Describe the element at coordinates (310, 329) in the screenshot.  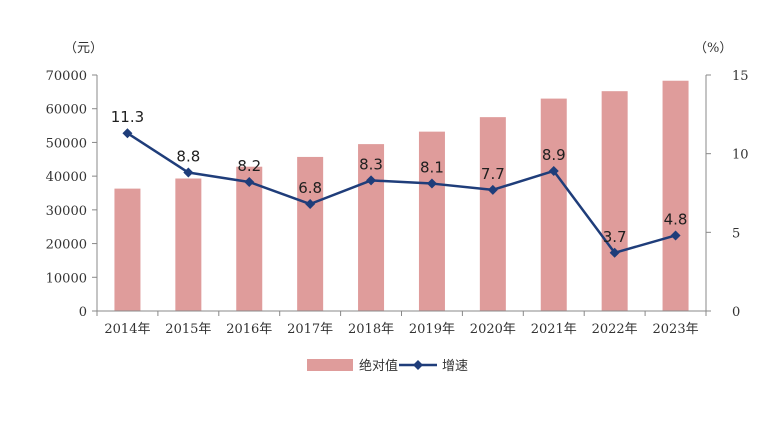
I see `x-tick-label: 2017年` at that location.